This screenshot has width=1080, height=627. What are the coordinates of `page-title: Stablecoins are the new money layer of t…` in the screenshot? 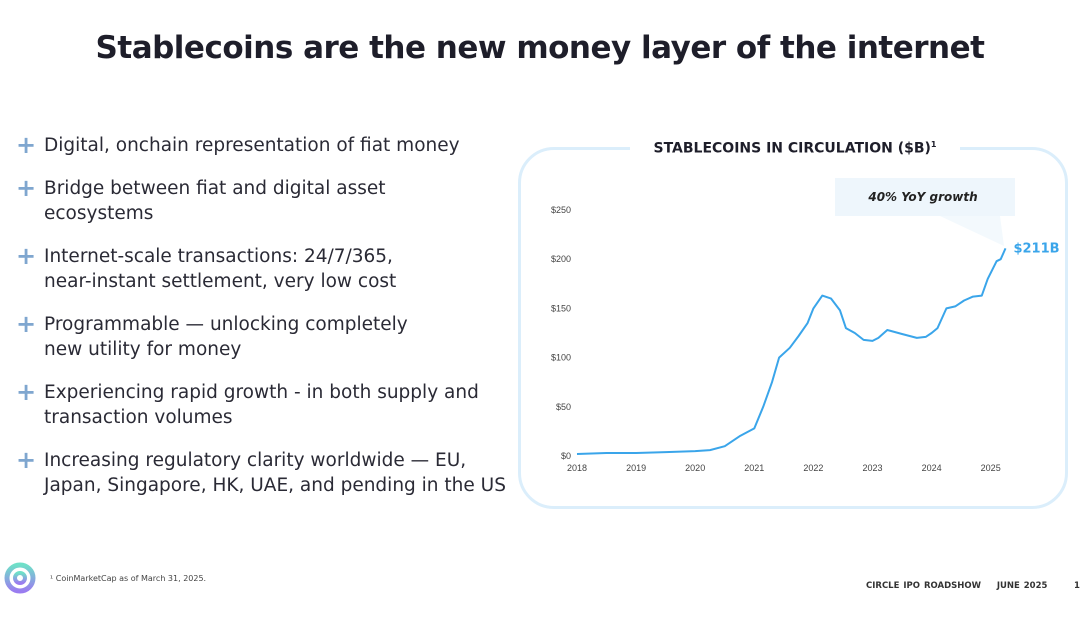 It's located at (540, 48).